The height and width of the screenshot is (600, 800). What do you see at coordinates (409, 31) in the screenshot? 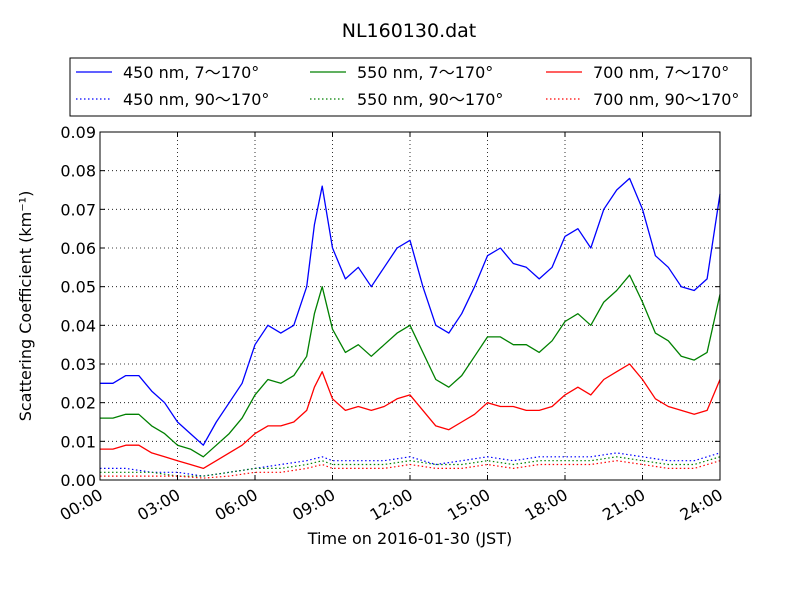
I see `chart-title: NL160130.dat` at bounding box center [409, 31].